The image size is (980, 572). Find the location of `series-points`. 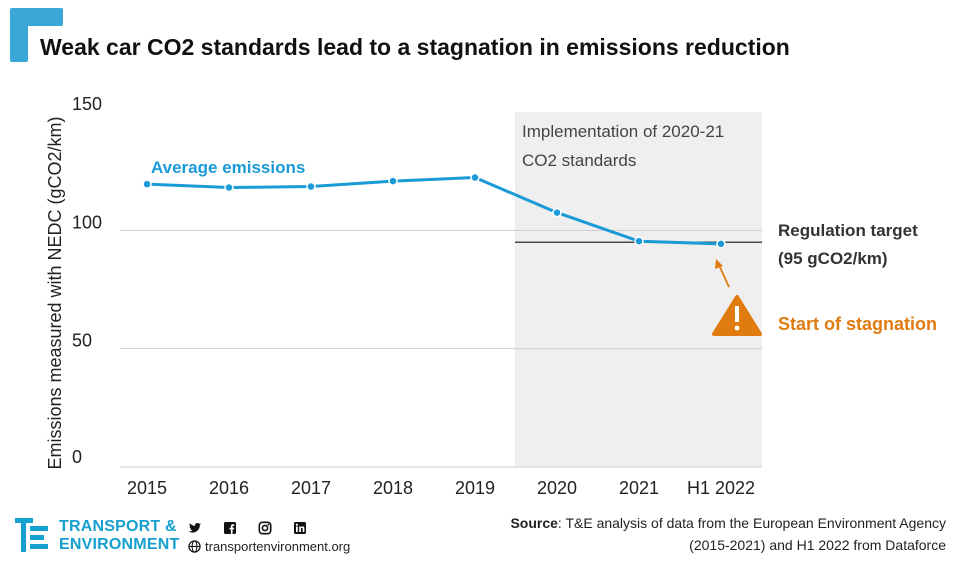

series-points is located at coordinates (434, 210).